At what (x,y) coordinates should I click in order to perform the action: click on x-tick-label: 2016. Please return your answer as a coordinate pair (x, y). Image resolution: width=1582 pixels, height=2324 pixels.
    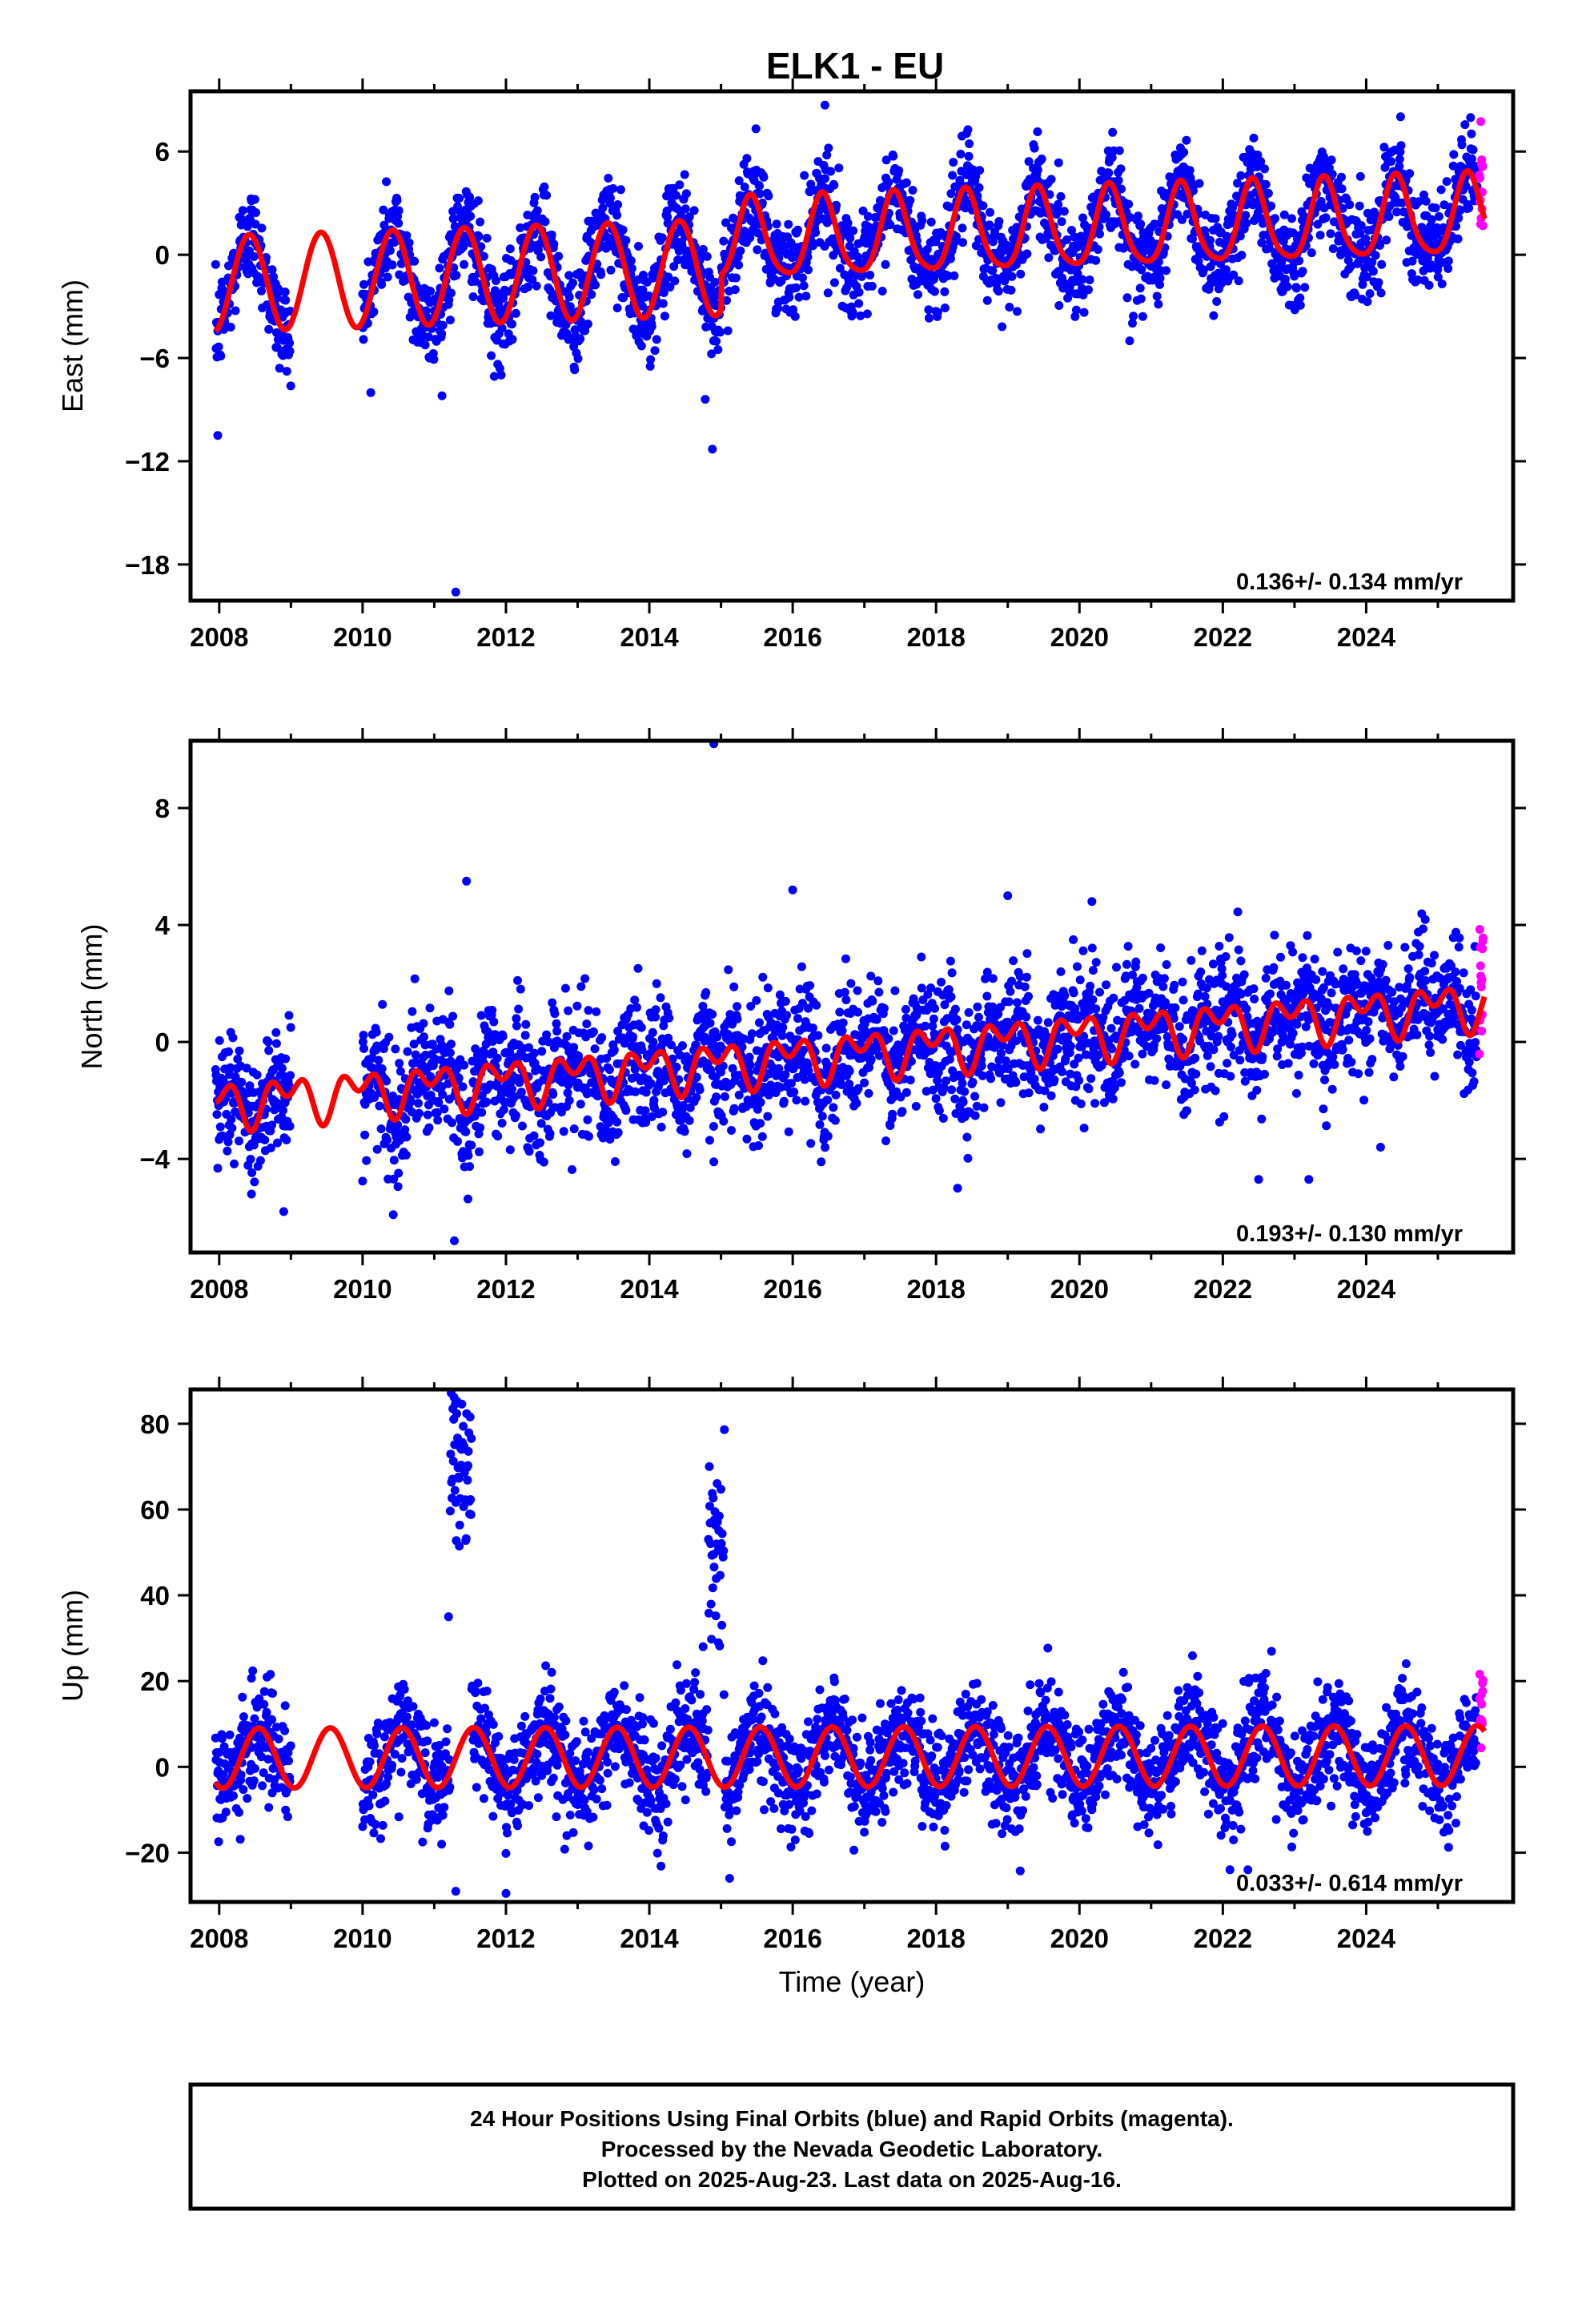
    Looking at the image, I should click on (792, 637).